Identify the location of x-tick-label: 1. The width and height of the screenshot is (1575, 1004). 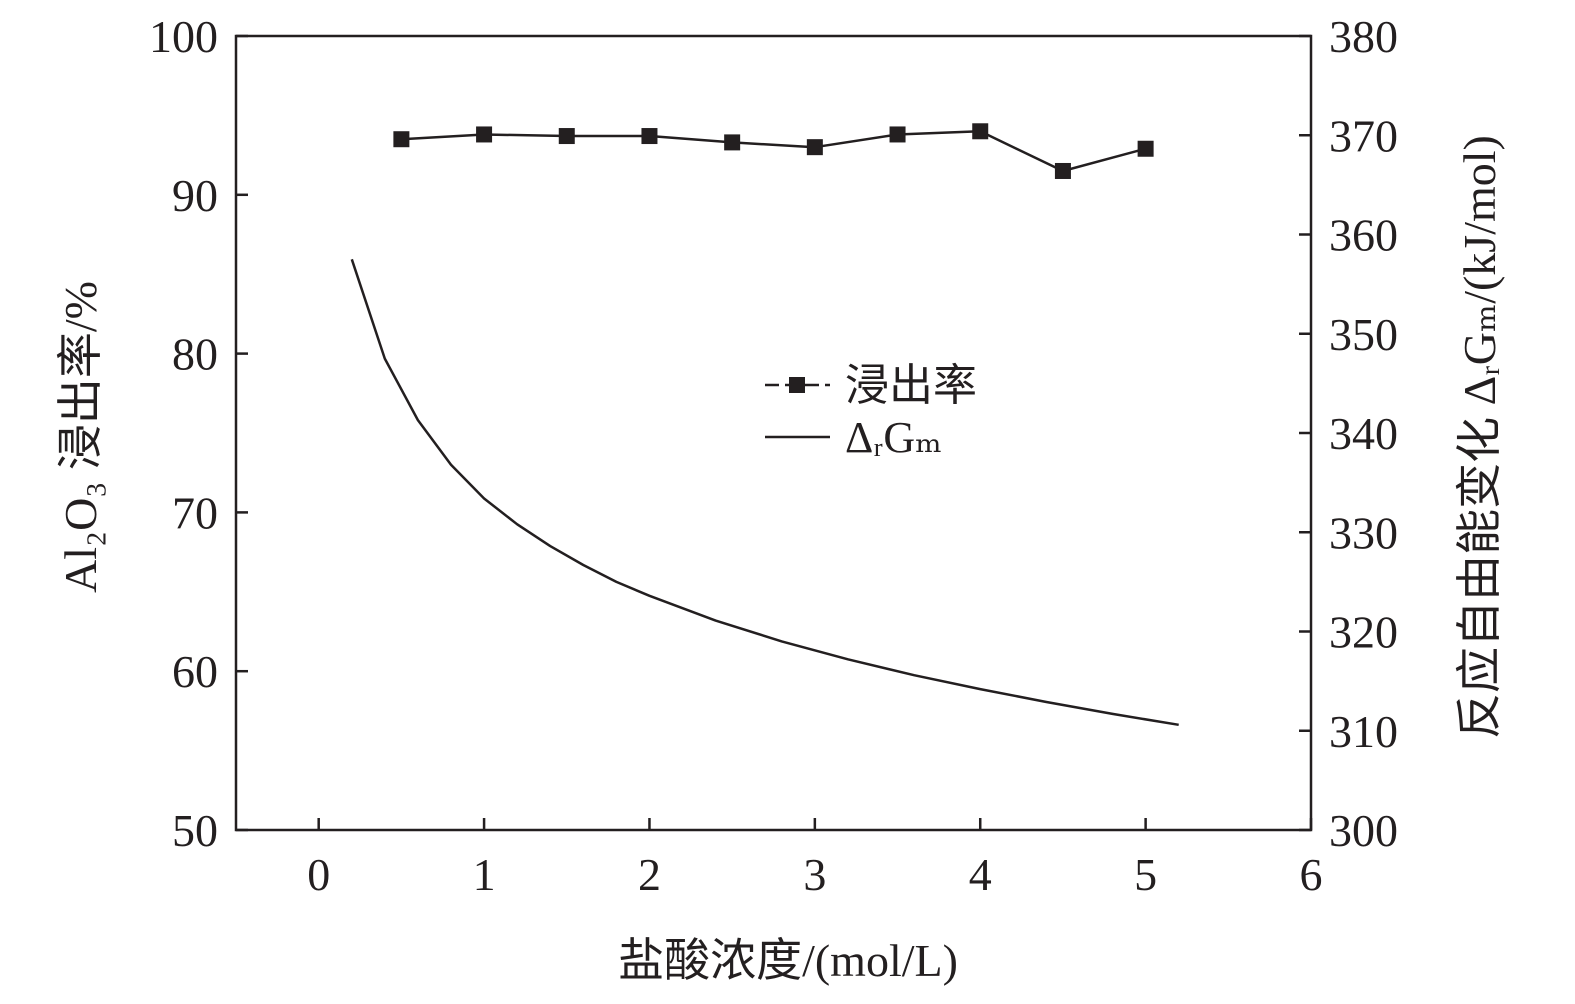
(484, 874).